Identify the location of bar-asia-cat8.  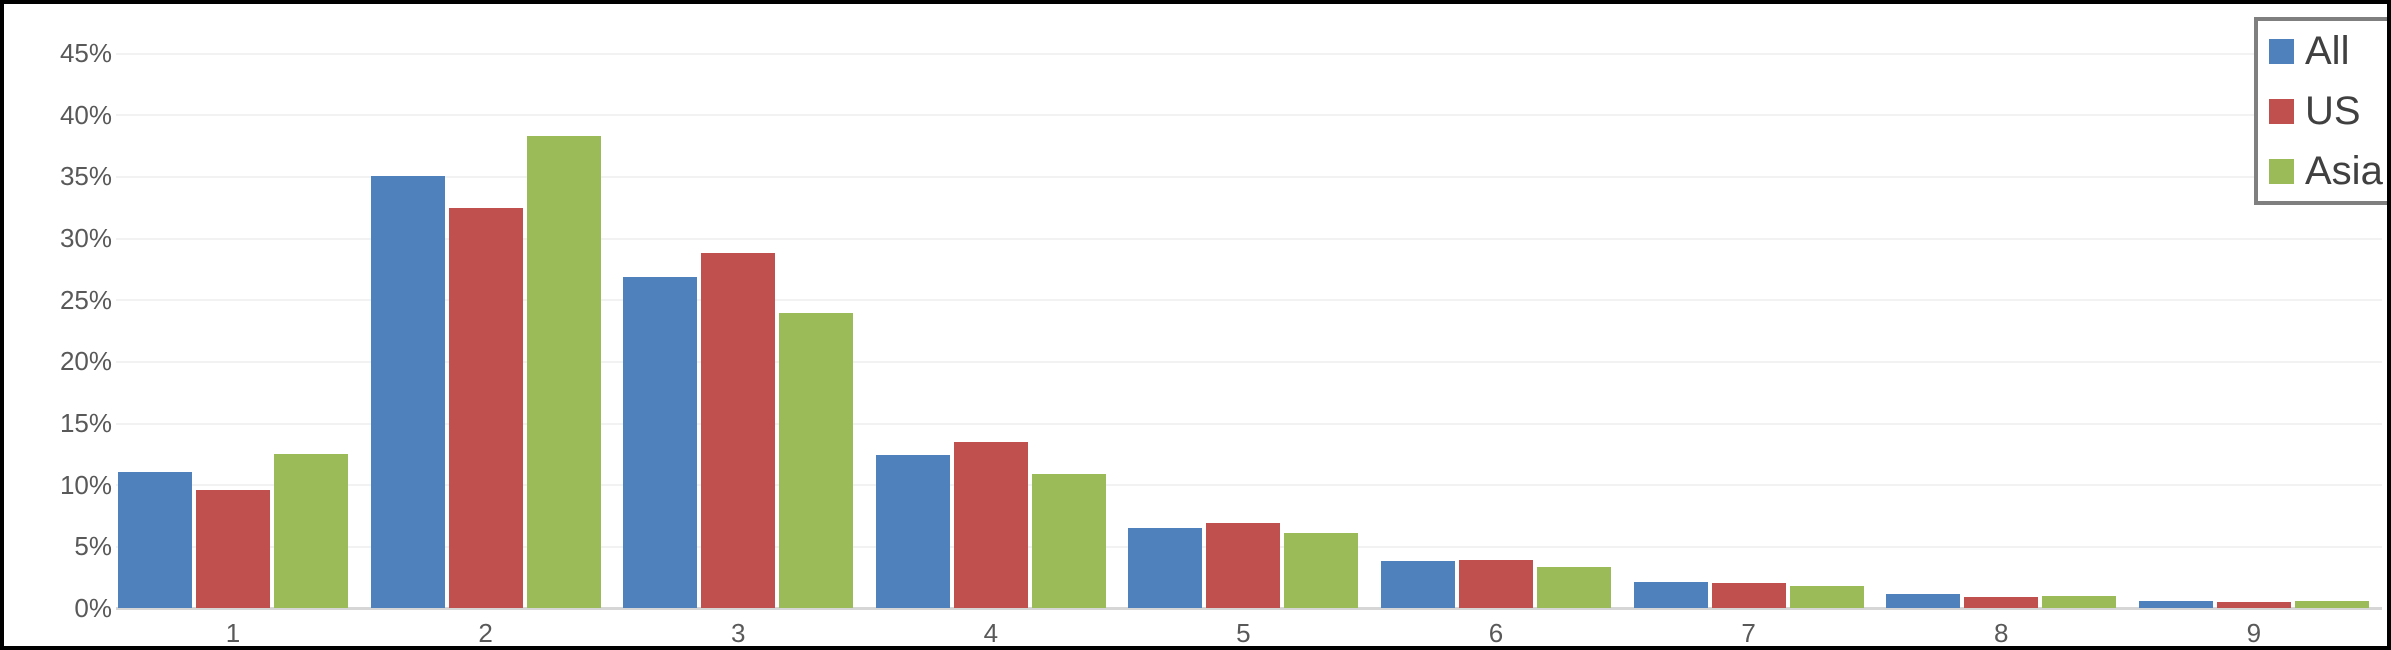
(2079, 601).